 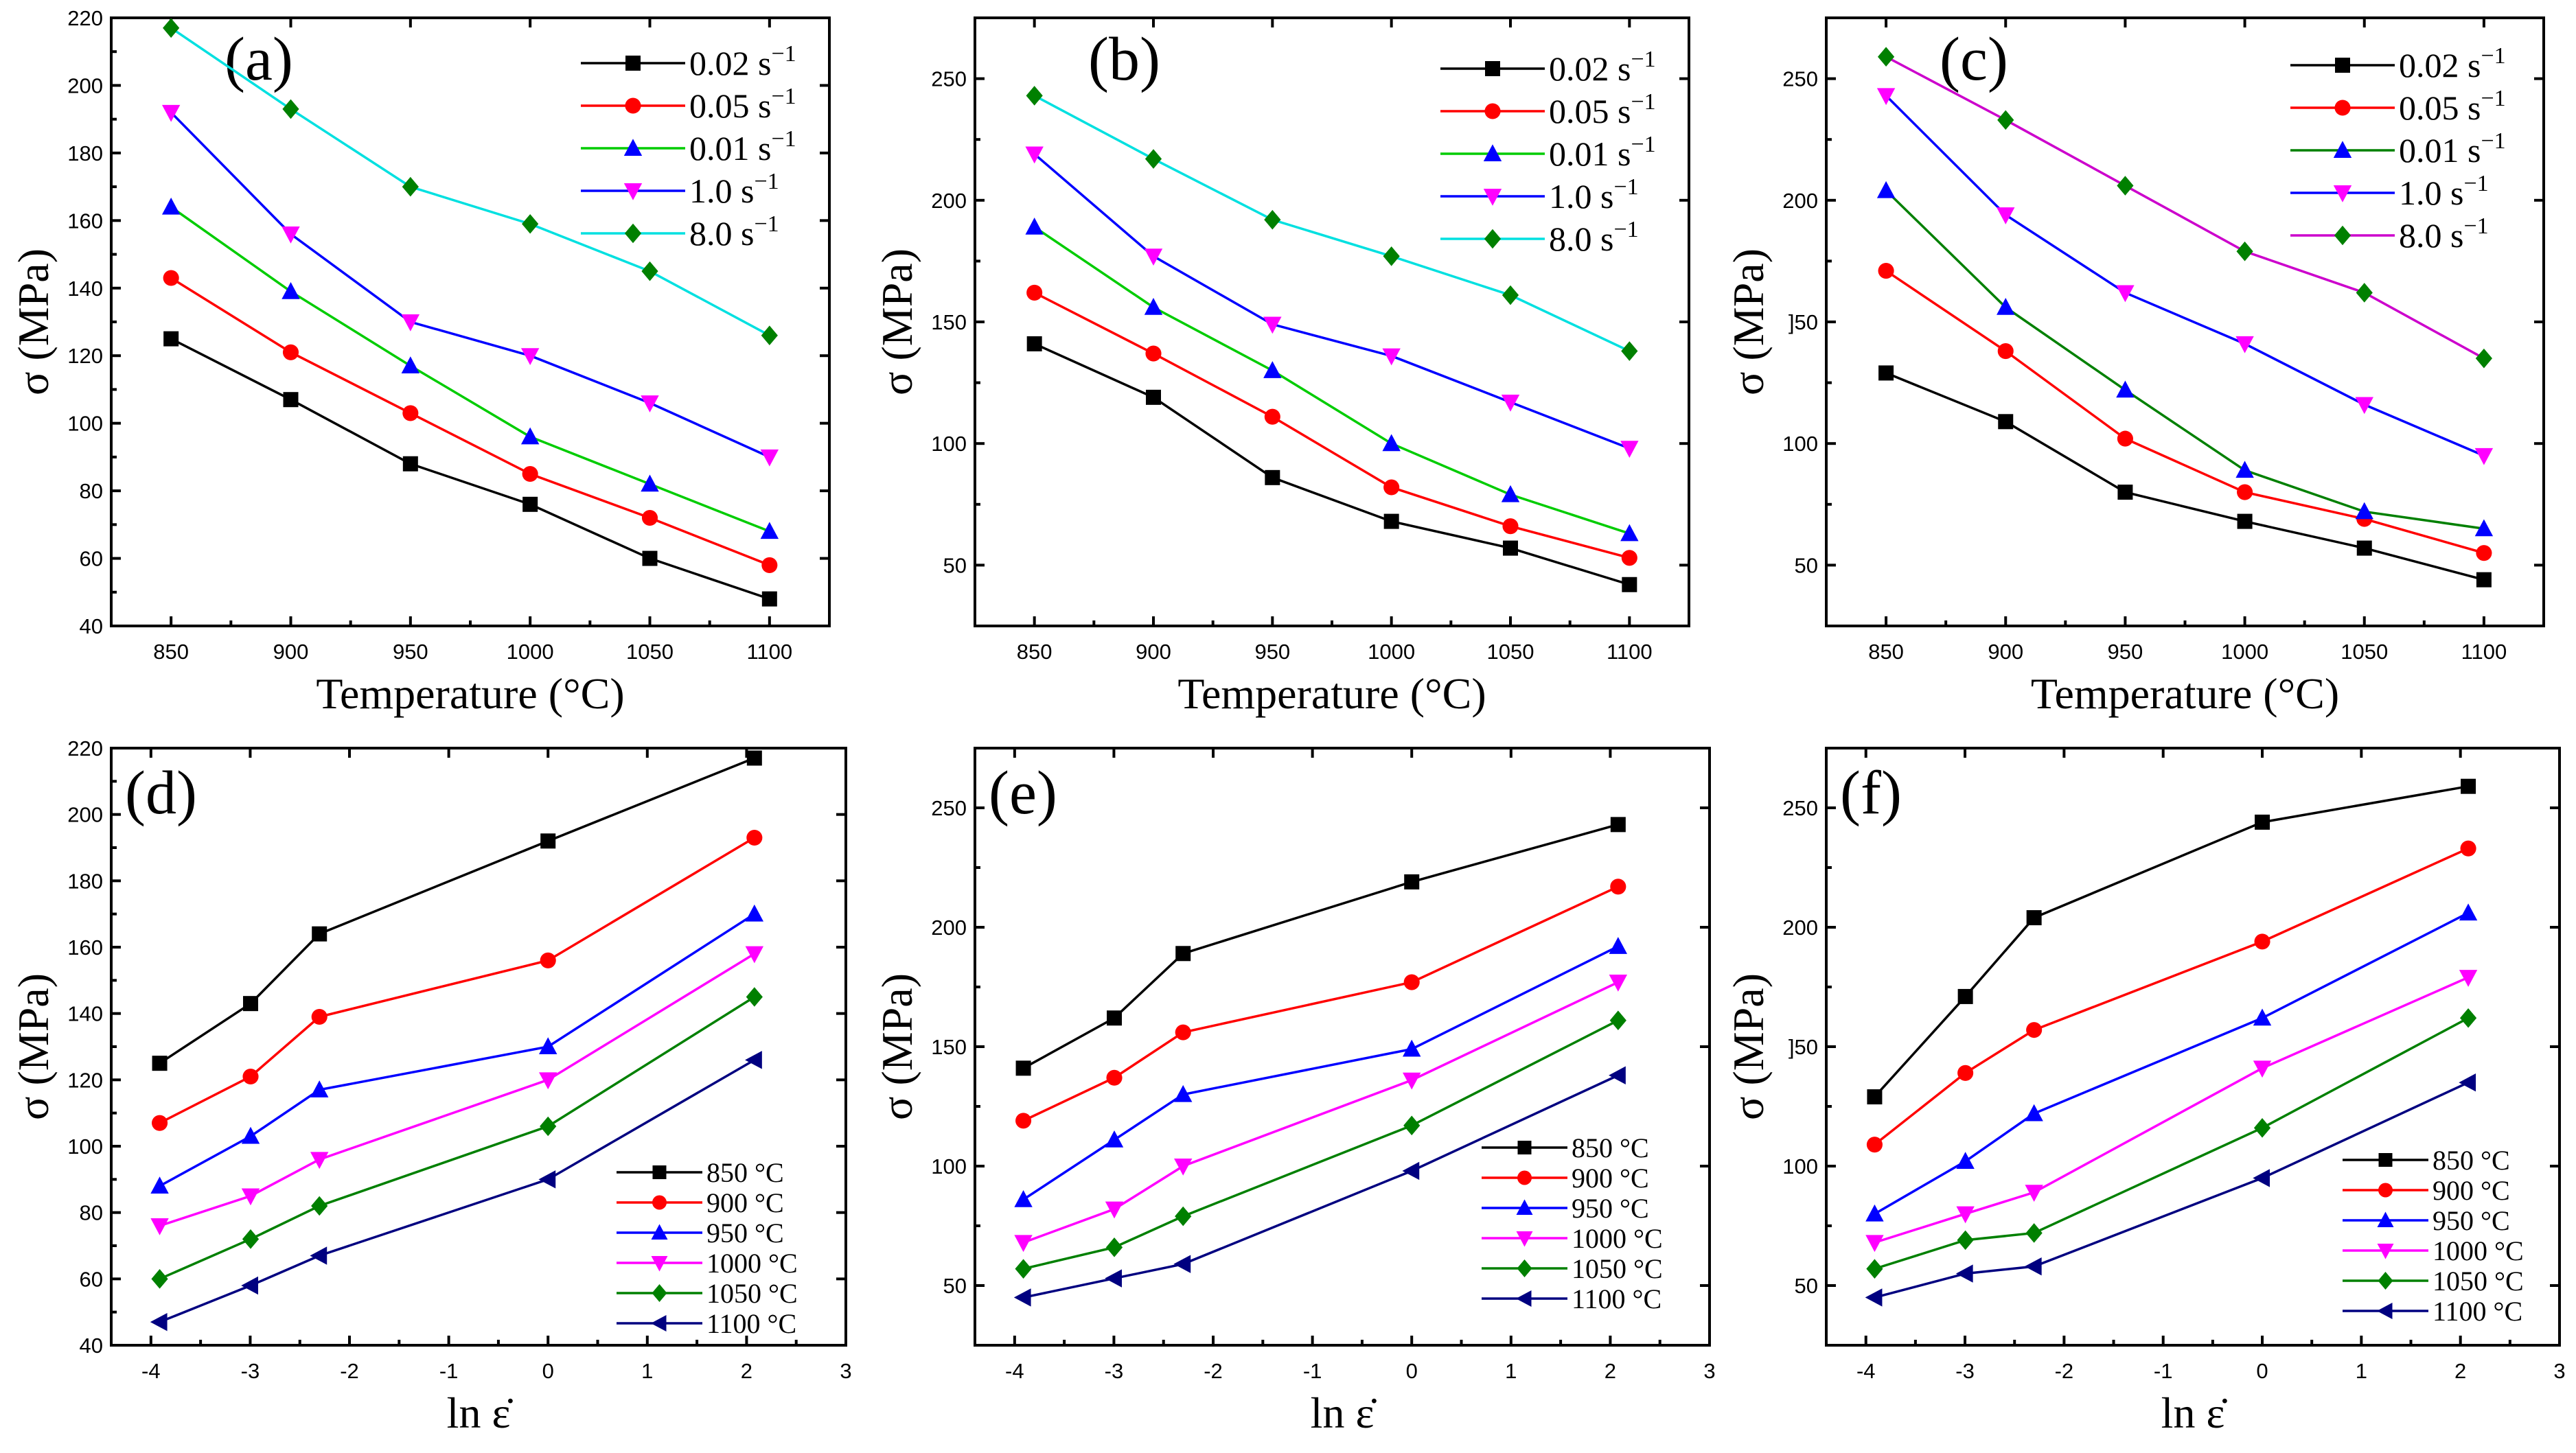 I want to click on y-tick-label: 40, so click(x=91, y=626).